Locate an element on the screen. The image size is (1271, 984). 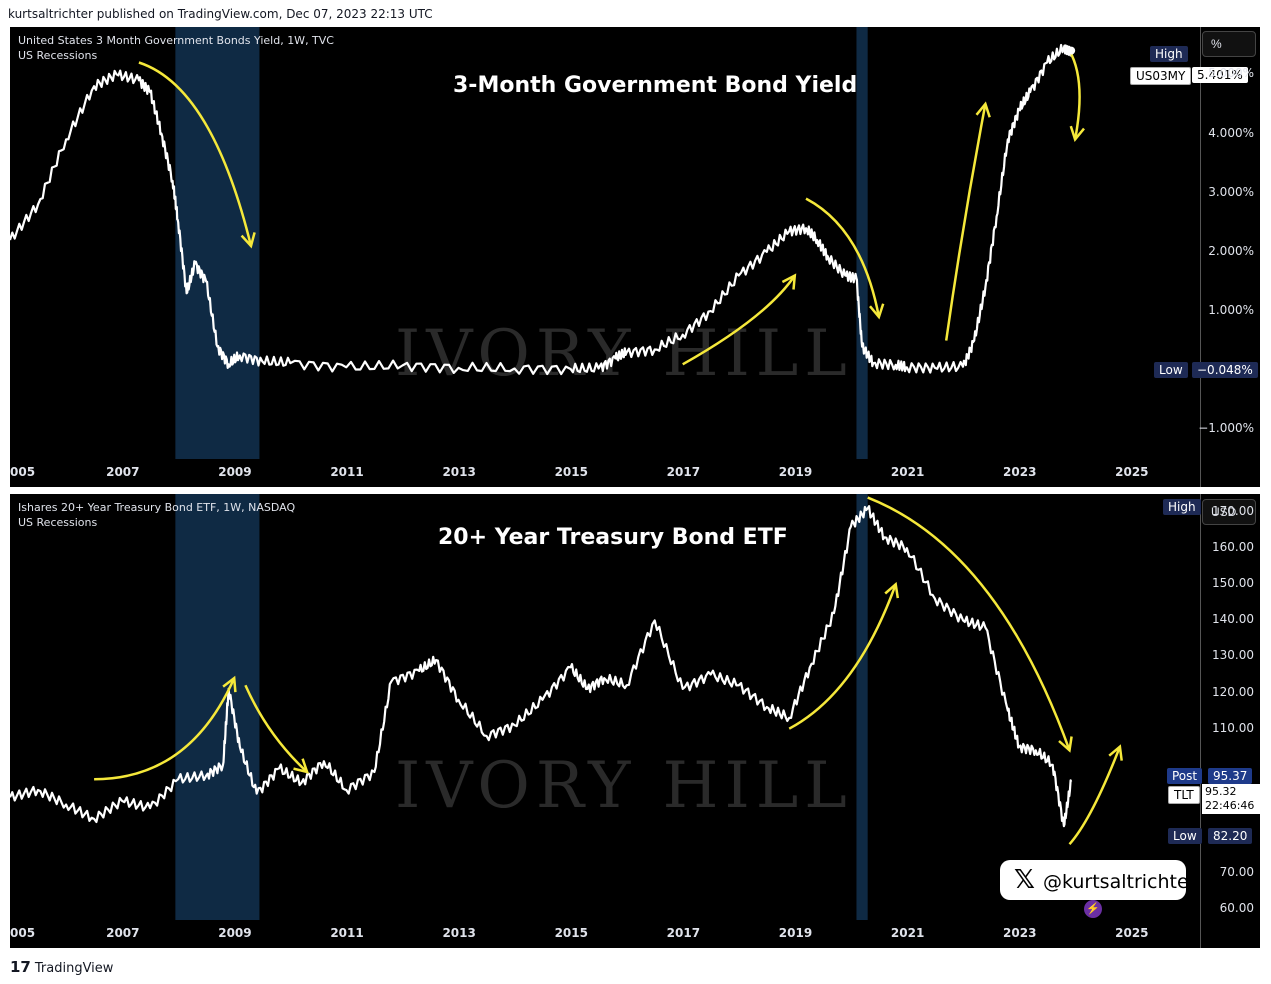
panel2-countdown: 22:46:46 is located at coordinates (1230, 805).